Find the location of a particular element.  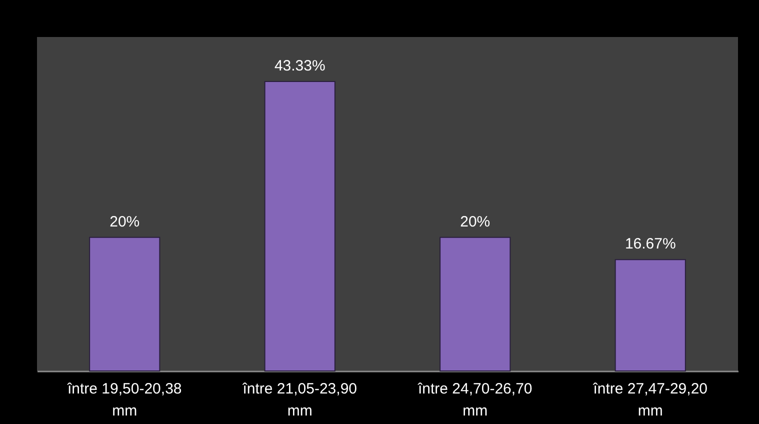

data-label: 16.67% is located at coordinates (650, 244).